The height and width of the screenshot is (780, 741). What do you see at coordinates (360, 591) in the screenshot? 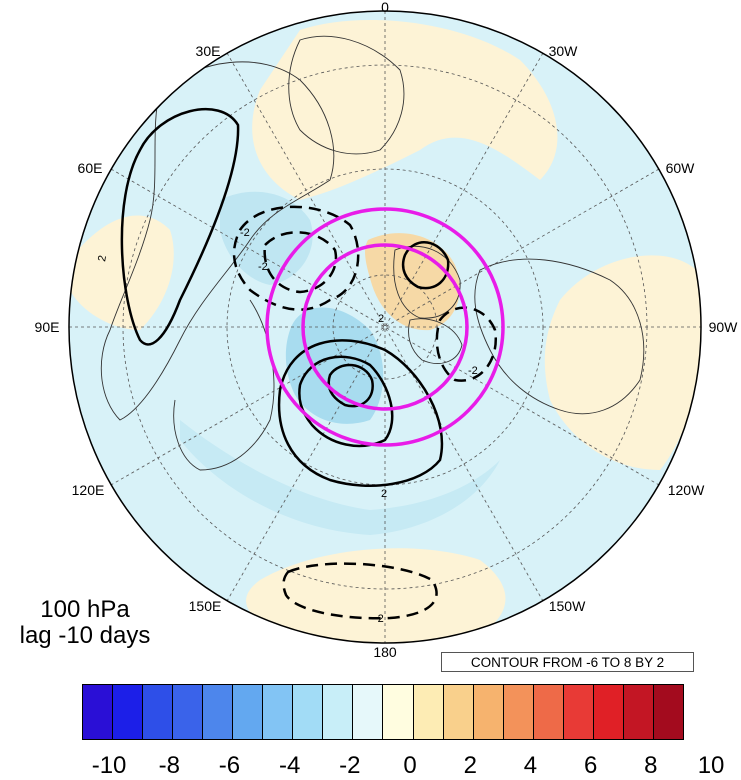
I see `contour-negative-pacific` at bounding box center [360, 591].